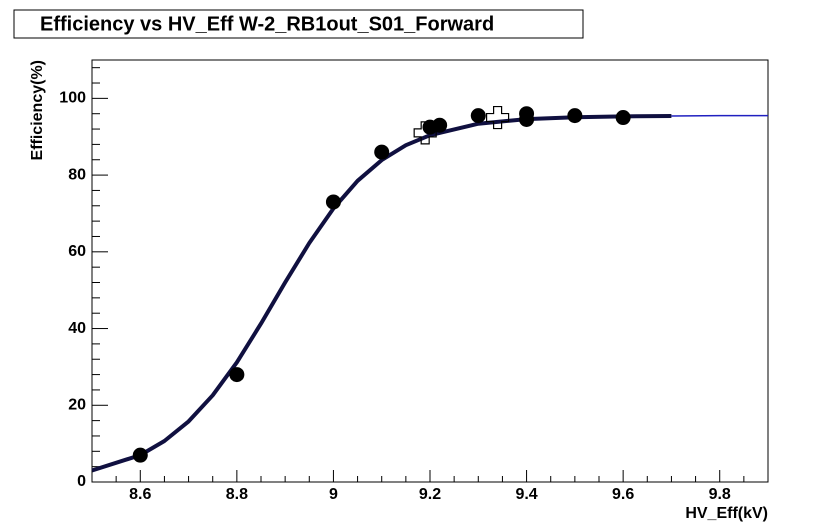 The height and width of the screenshot is (529, 840). I want to click on x-tick-label: 8.8, so click(237, 494).